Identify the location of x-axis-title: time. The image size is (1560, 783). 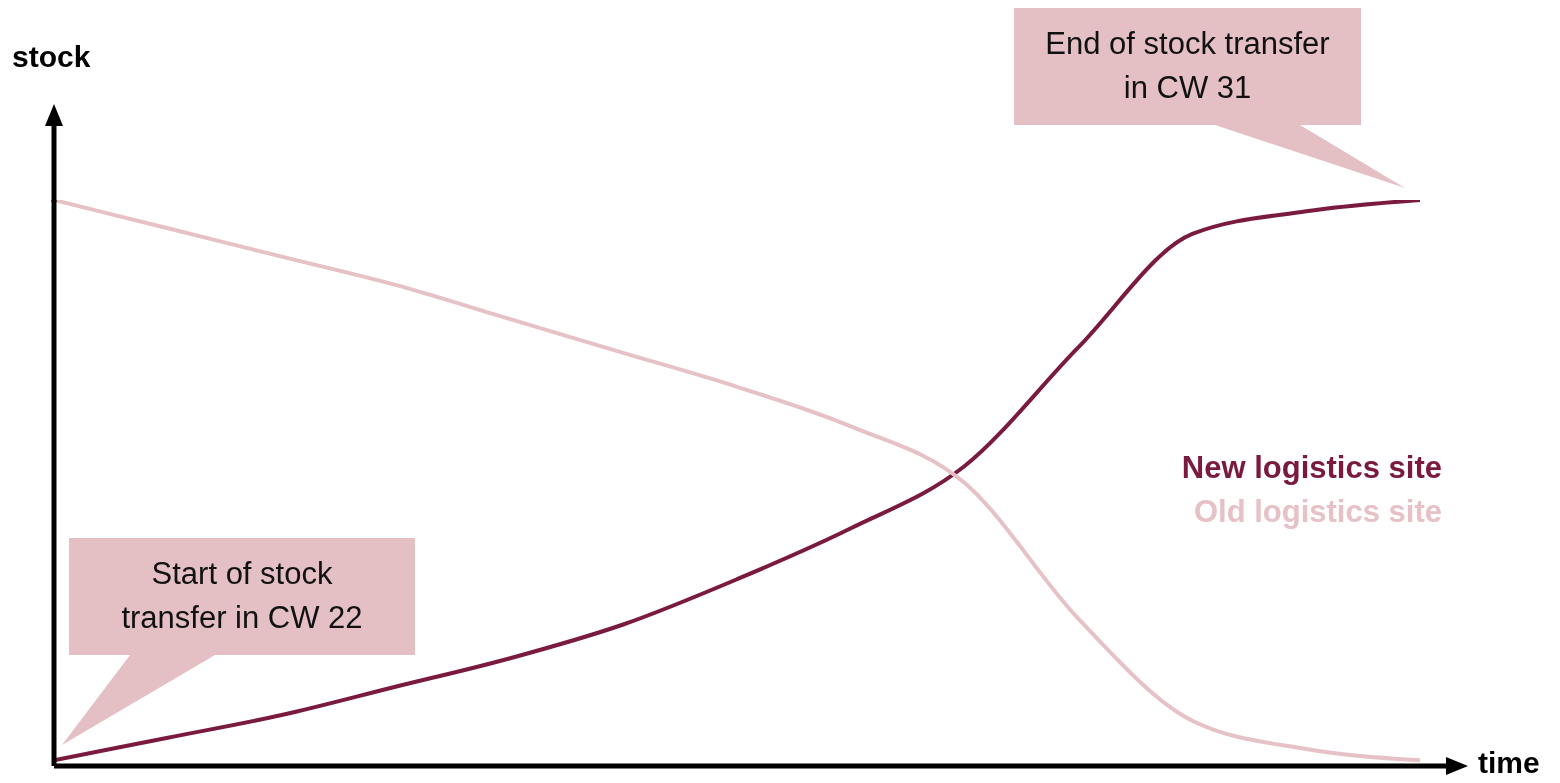
(1509, 763).